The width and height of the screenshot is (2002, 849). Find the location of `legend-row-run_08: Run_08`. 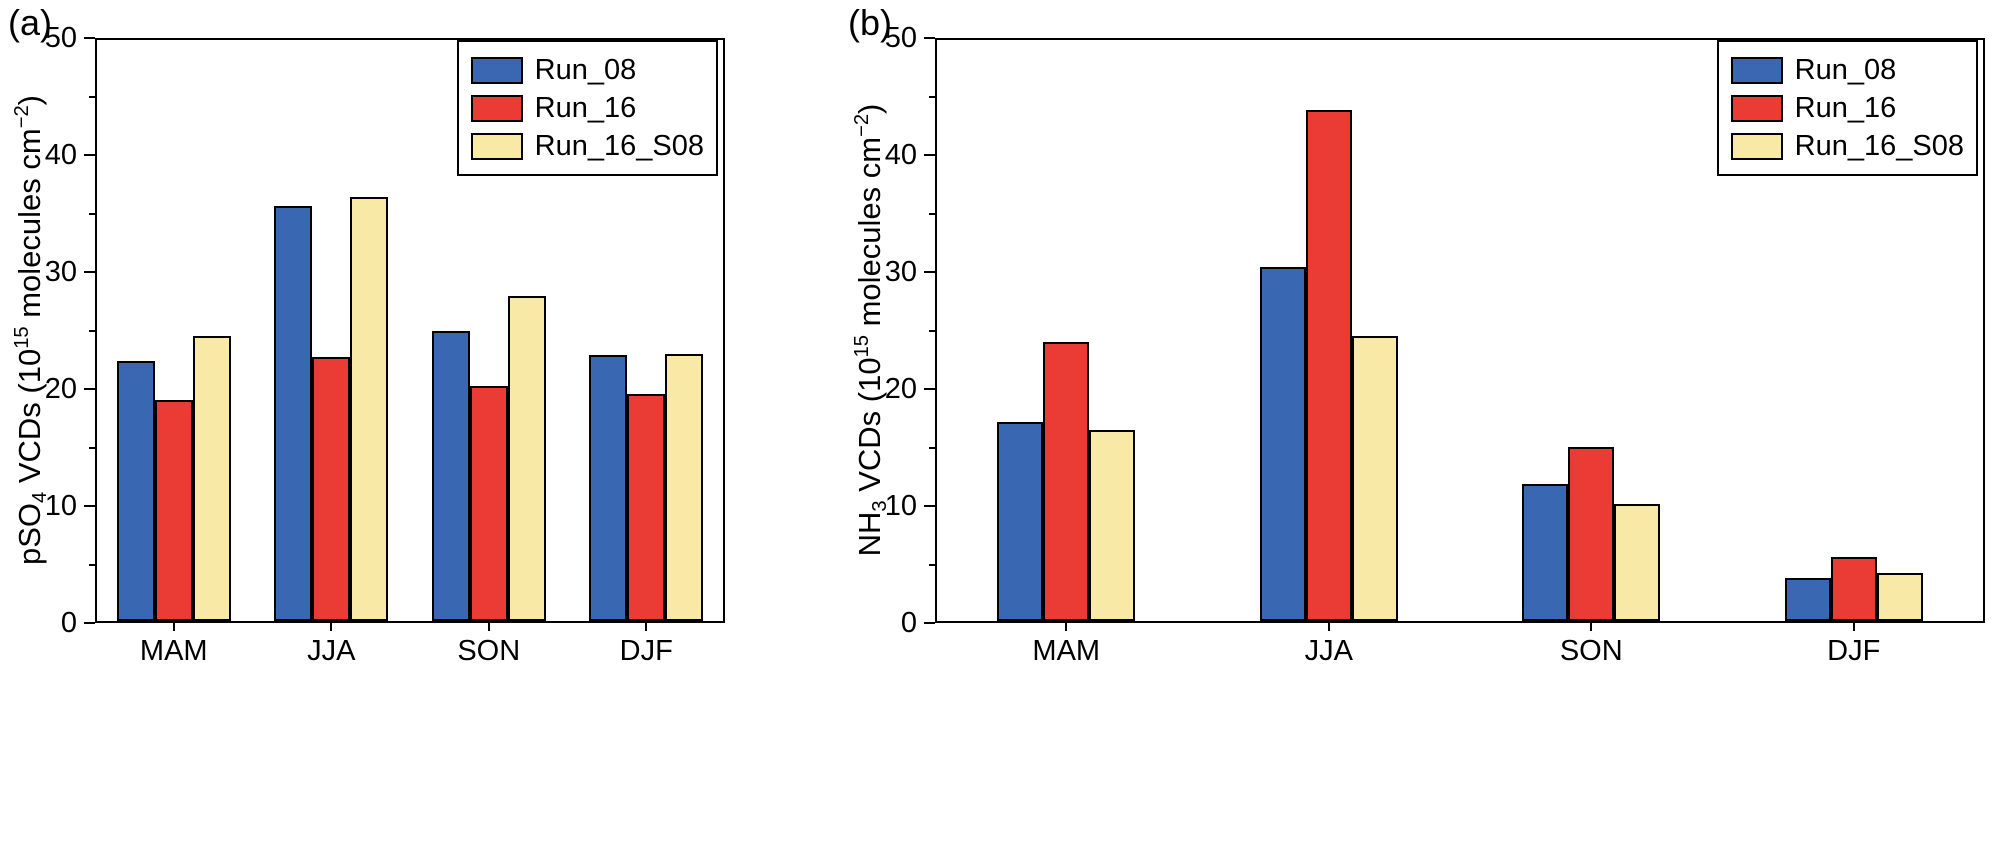

legend-row-run_08: Run_08 is located at coordinates (587, 70).